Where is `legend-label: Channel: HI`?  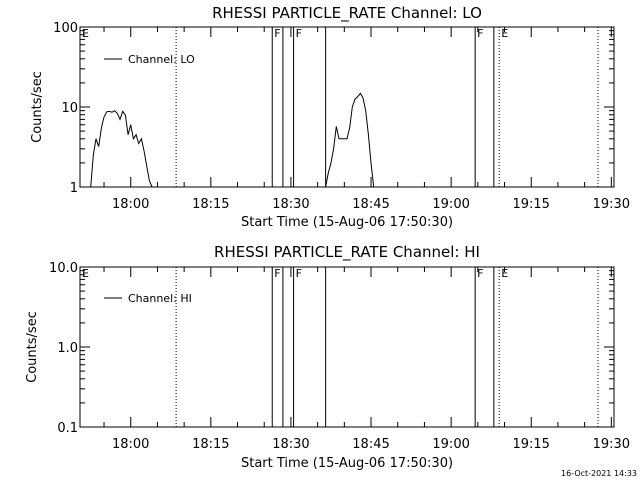
legend-label: Channel: HI is located at coordinates (160, 298).